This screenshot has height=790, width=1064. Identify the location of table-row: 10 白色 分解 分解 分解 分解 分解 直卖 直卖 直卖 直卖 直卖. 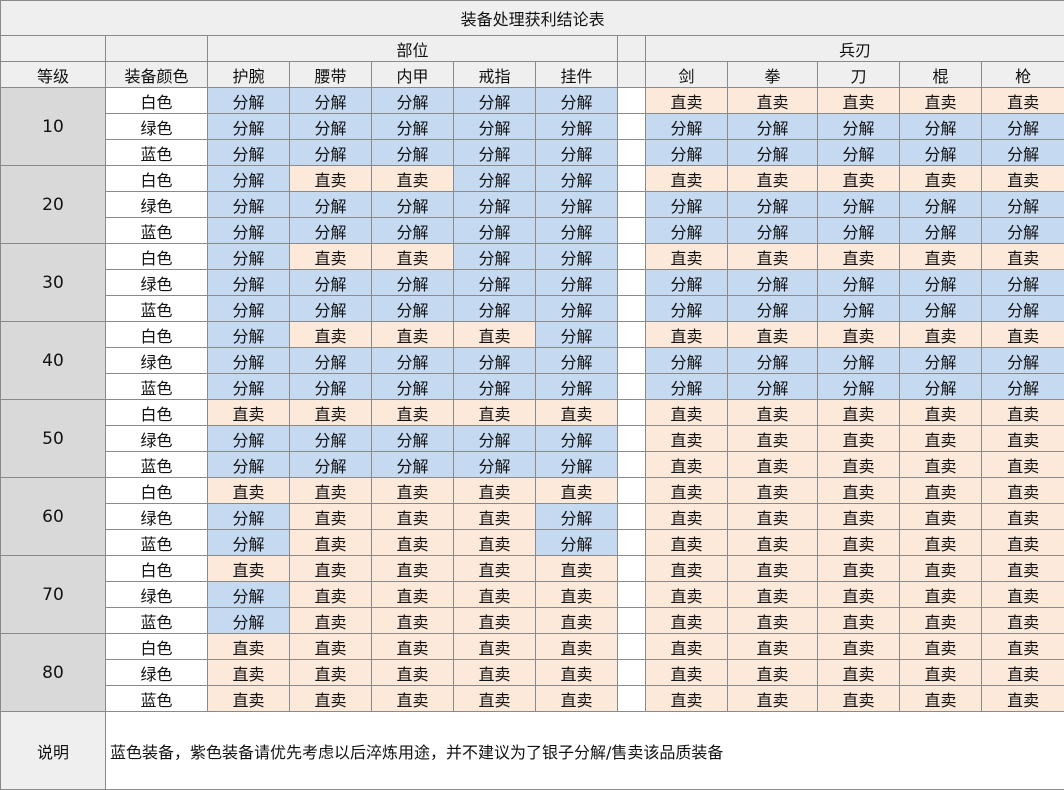
(532, 126).